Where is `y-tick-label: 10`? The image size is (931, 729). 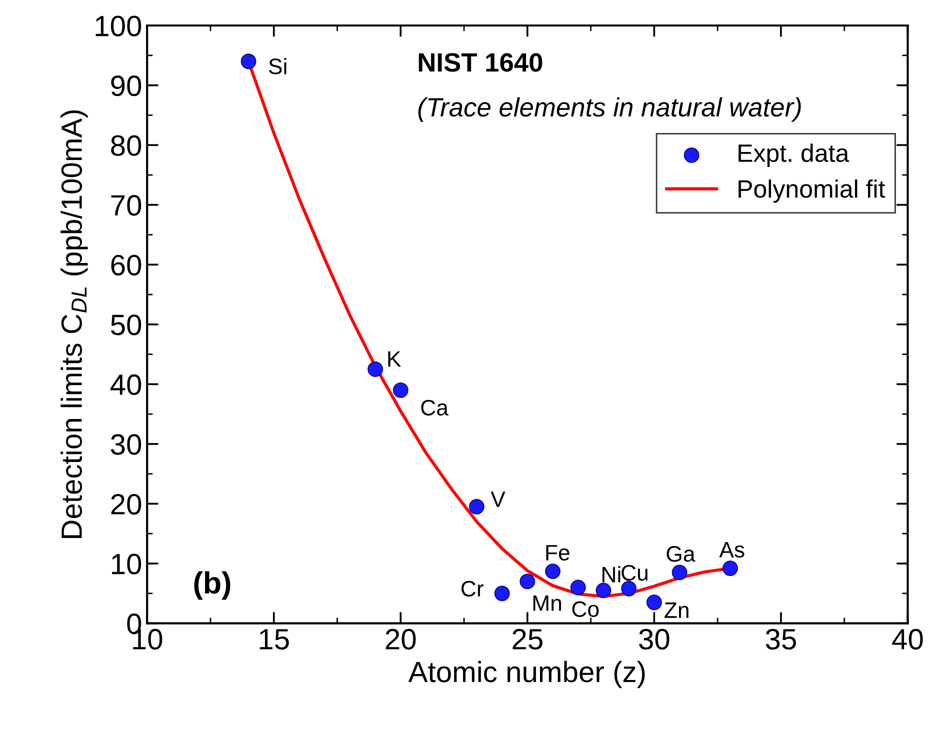 y-tick-label: 10 is located at coordinates (127, 564).